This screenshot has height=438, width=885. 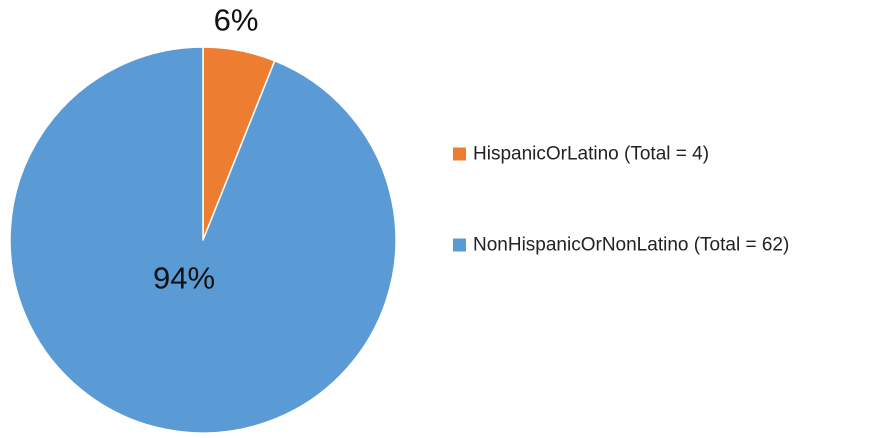 What do you see at coordinates (184, 278) in the screenshot?
I see `pie-data-label-2: 94%` at bounding box center [184, 278].